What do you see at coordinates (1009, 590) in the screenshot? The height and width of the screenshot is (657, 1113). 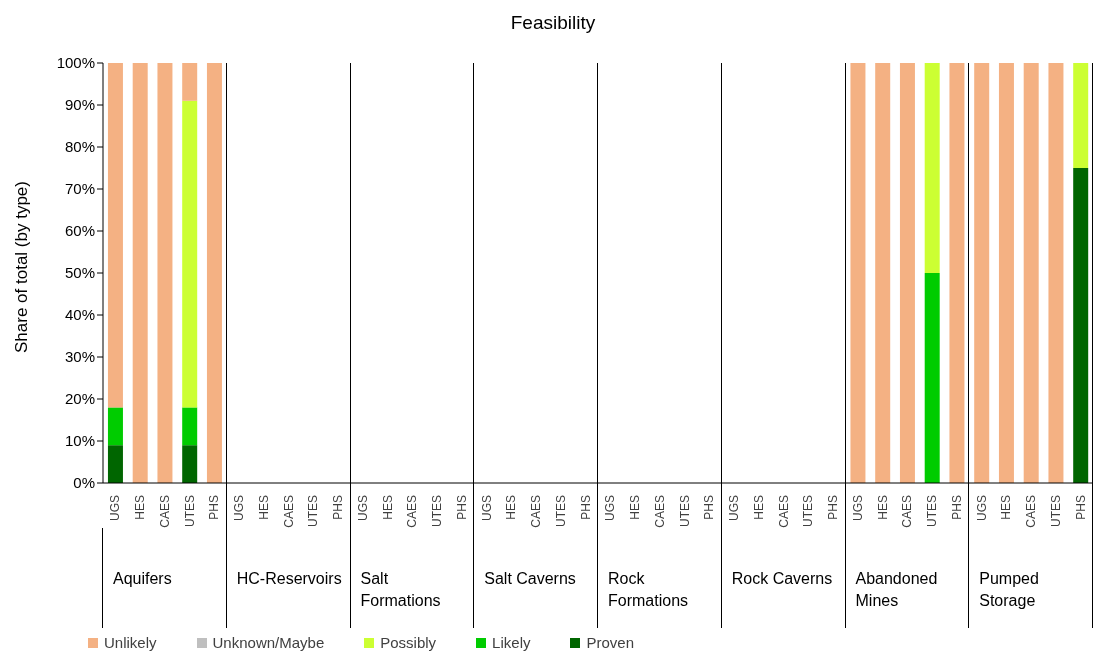 I see `text: Pumped Storage` at bounding box center [1009, 590].